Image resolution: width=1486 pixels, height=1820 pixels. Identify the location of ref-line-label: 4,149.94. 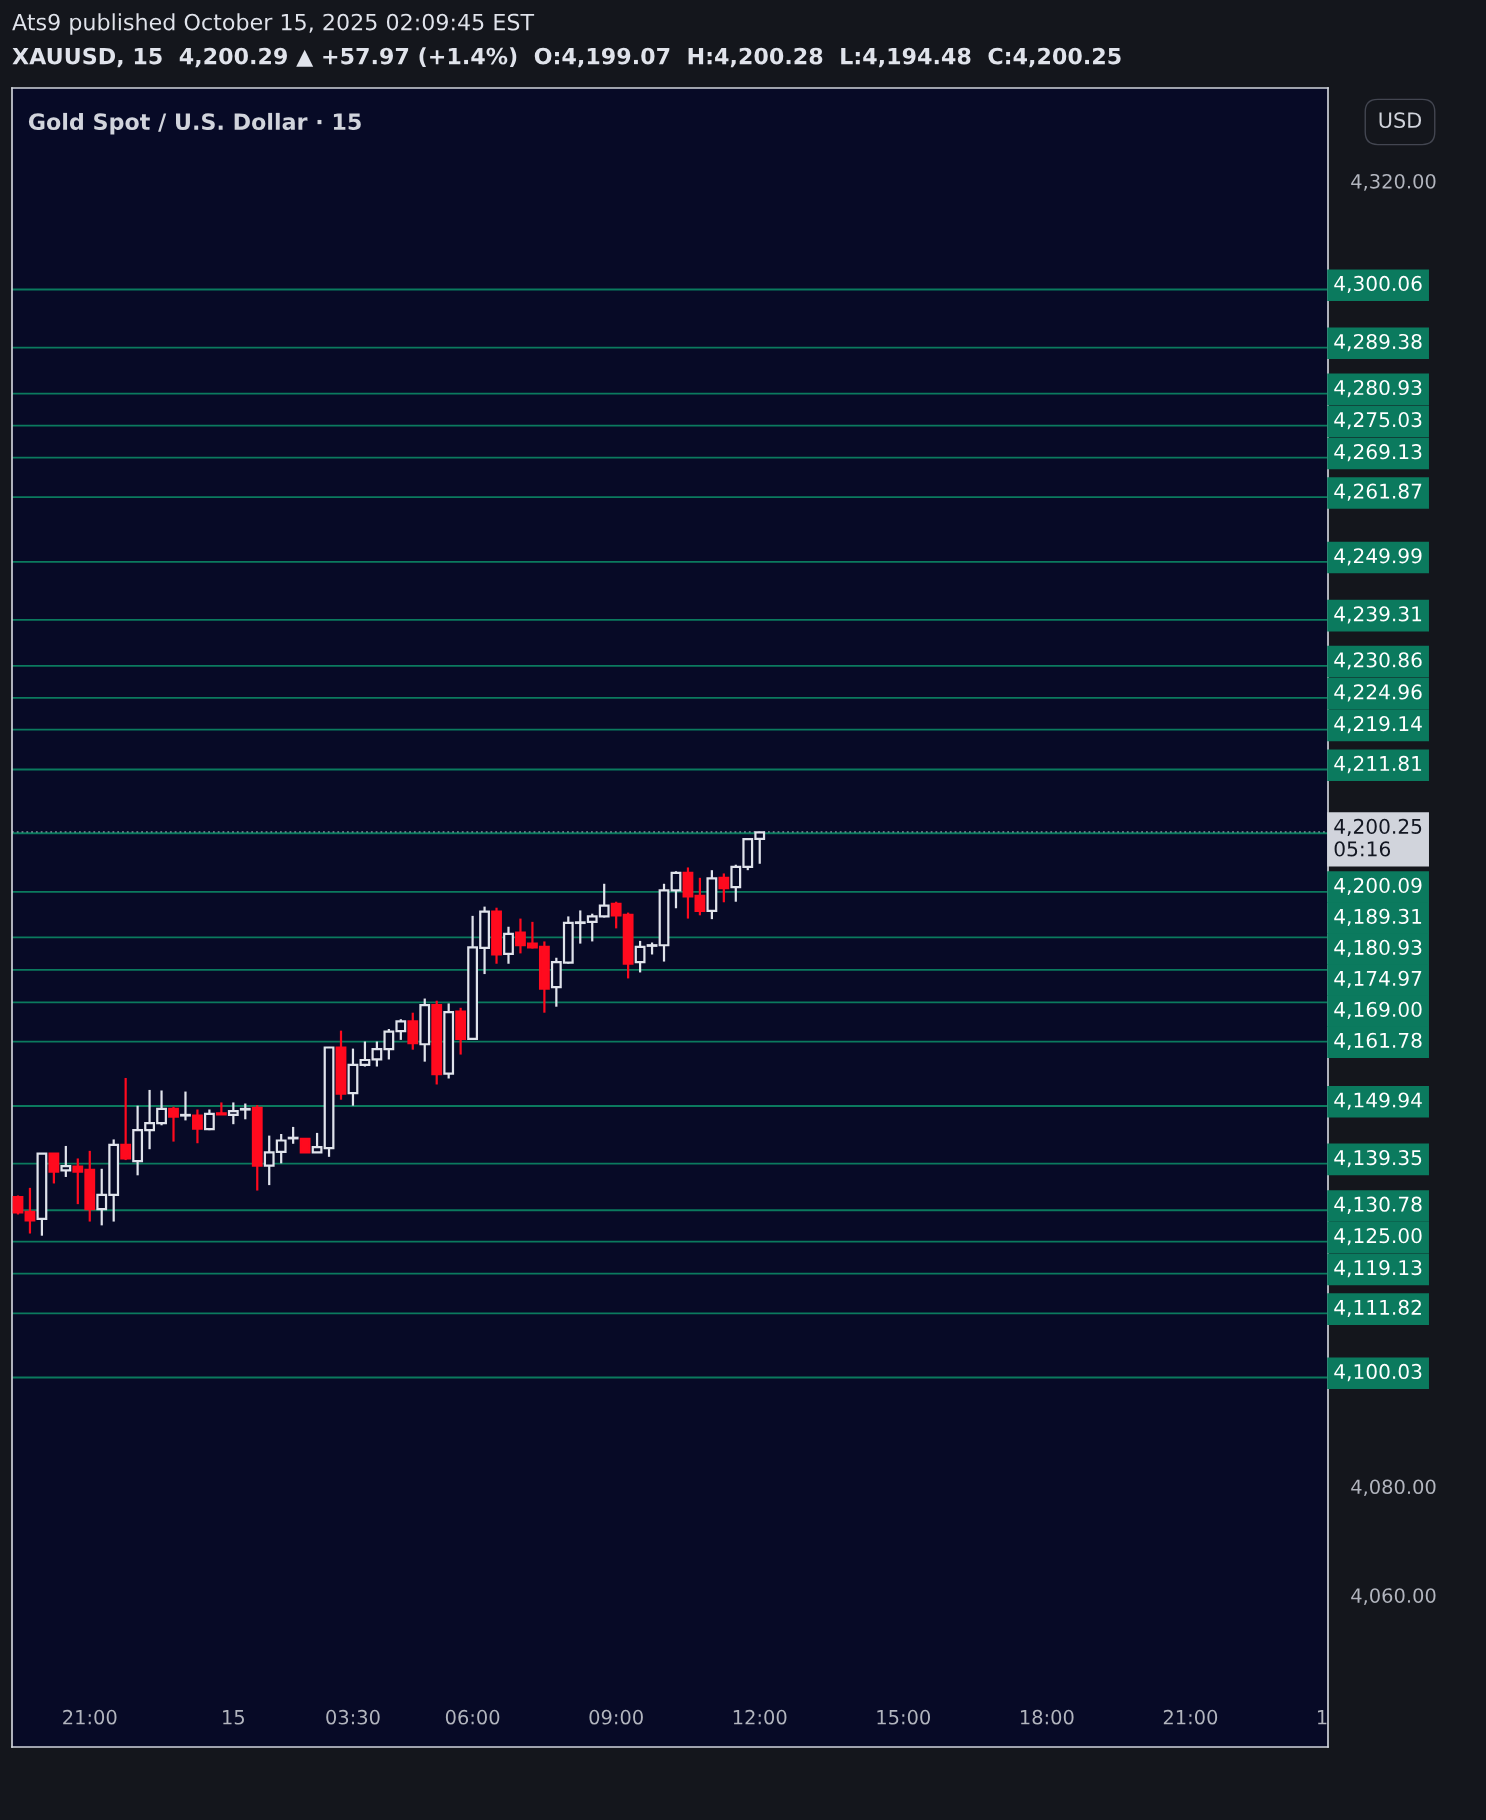
(1378, 1101).